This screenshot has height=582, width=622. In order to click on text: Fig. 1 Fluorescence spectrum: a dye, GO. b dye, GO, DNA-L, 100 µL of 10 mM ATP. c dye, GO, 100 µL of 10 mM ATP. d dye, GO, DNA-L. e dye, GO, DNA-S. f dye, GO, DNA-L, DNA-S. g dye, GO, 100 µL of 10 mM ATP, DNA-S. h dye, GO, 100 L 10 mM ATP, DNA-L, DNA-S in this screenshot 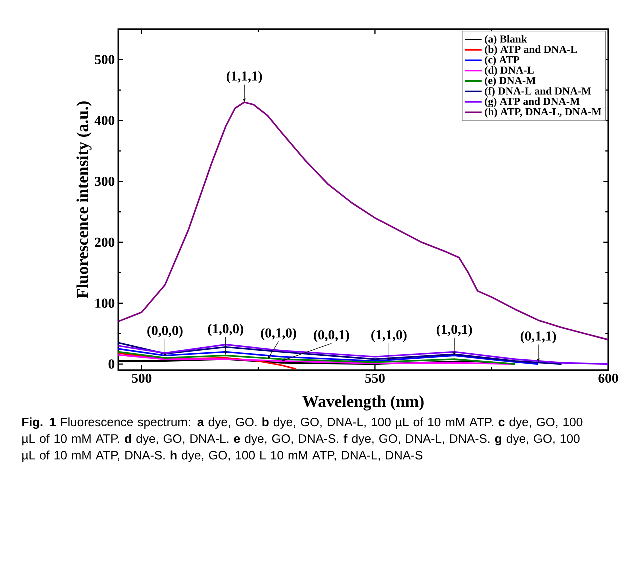, I will do `click(302, 440)`.